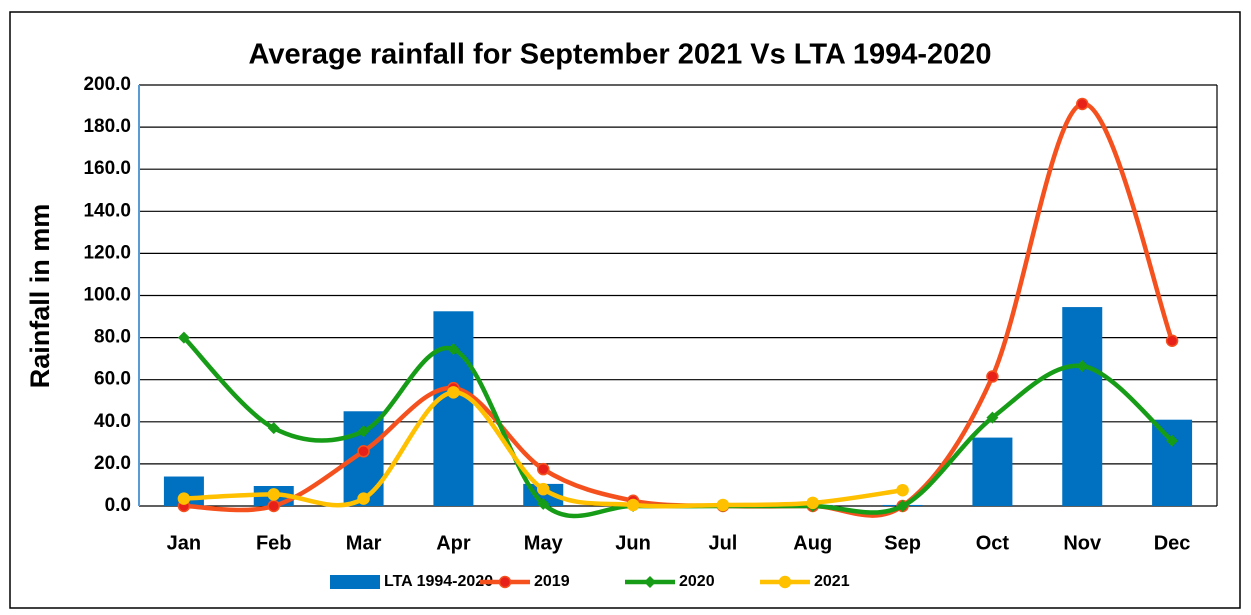 This screenshot has height=615, width=1251. I want to click on x-tick-label: Sep, so click(902, 543).